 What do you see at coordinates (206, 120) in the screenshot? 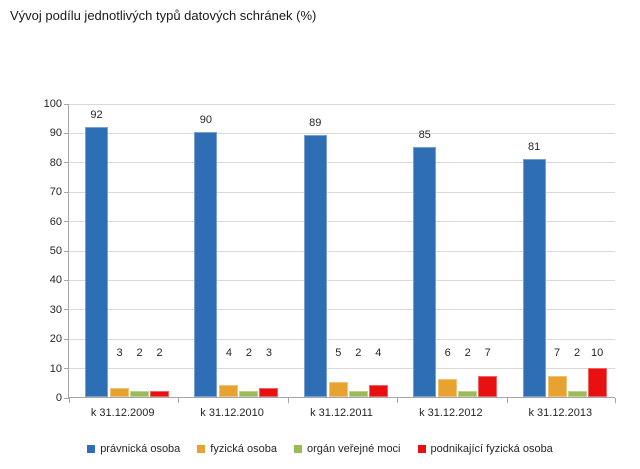
I see `value-label: 90` at bounding box center [206, 120].